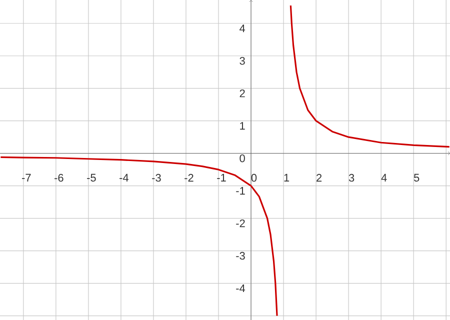 This screenshot has width=450, height=320. Describe the element at coordinates (124, 178) in the screenshot. I see `x-tick-label: -4` at that location.